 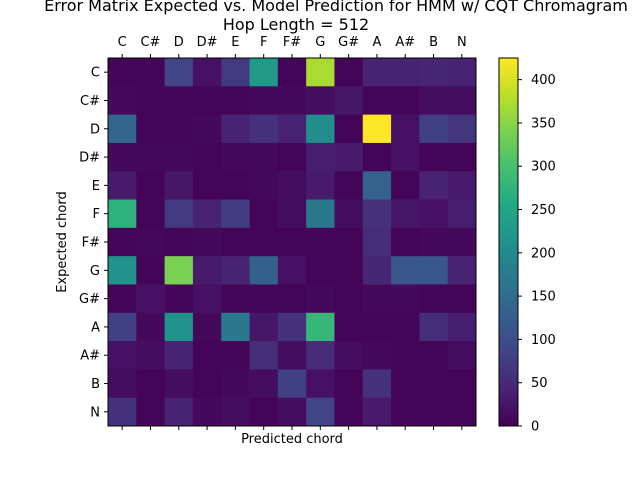 What do you see at coordinates (535, 427) in the screenshot?
I see `colorbar-tick-label: 0` at bounding box center [535, 427].